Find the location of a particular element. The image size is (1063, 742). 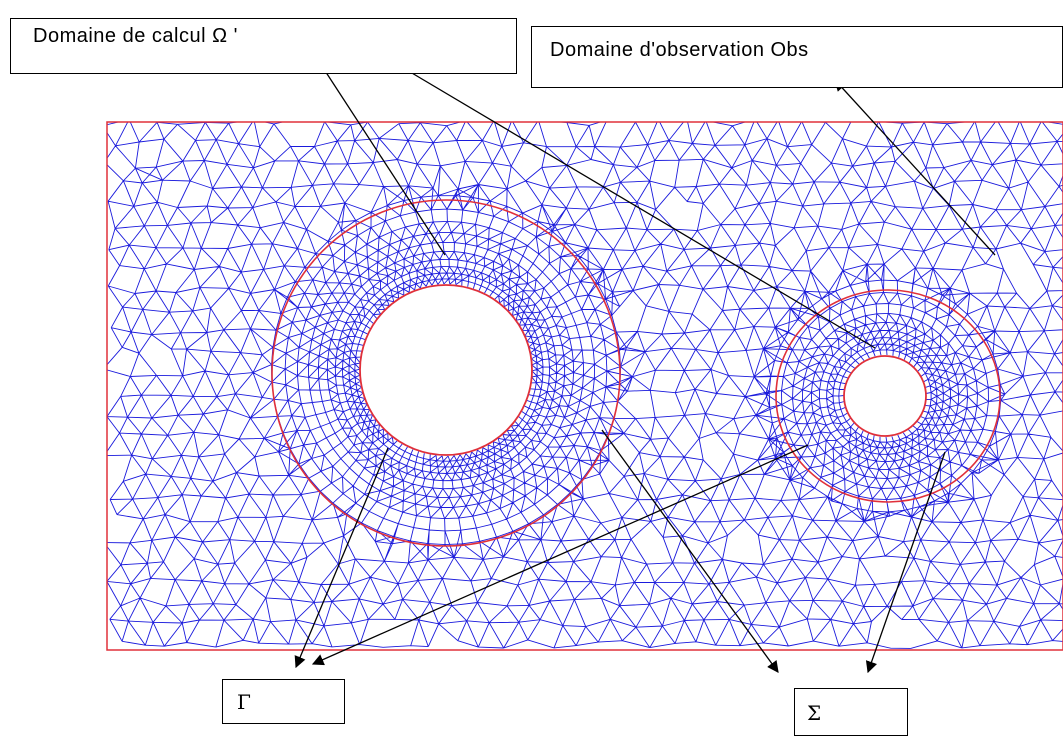

computation-domain-label: Domaine de calcul Ω ' is located at coordinates (135, 36).